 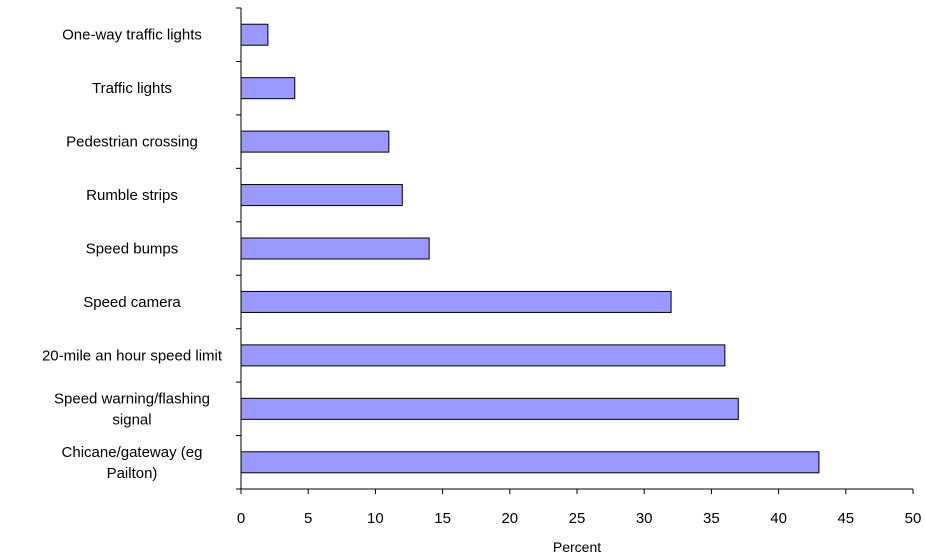 What do you see at coordinates (132, 409) in the screenshot?
I see `category-label: Speed warning/flashing signal` at bounding box center [132, 409].